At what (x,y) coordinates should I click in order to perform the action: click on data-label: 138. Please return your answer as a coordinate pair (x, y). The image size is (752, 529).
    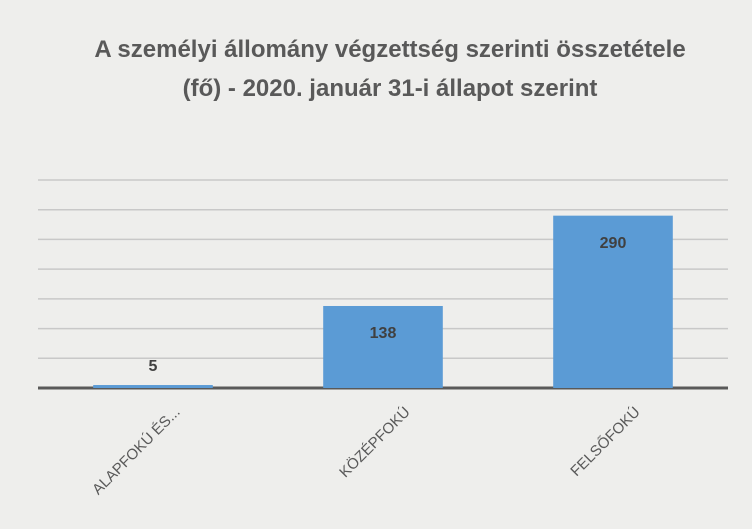
    Looking at the image, I should click on (383, 333).